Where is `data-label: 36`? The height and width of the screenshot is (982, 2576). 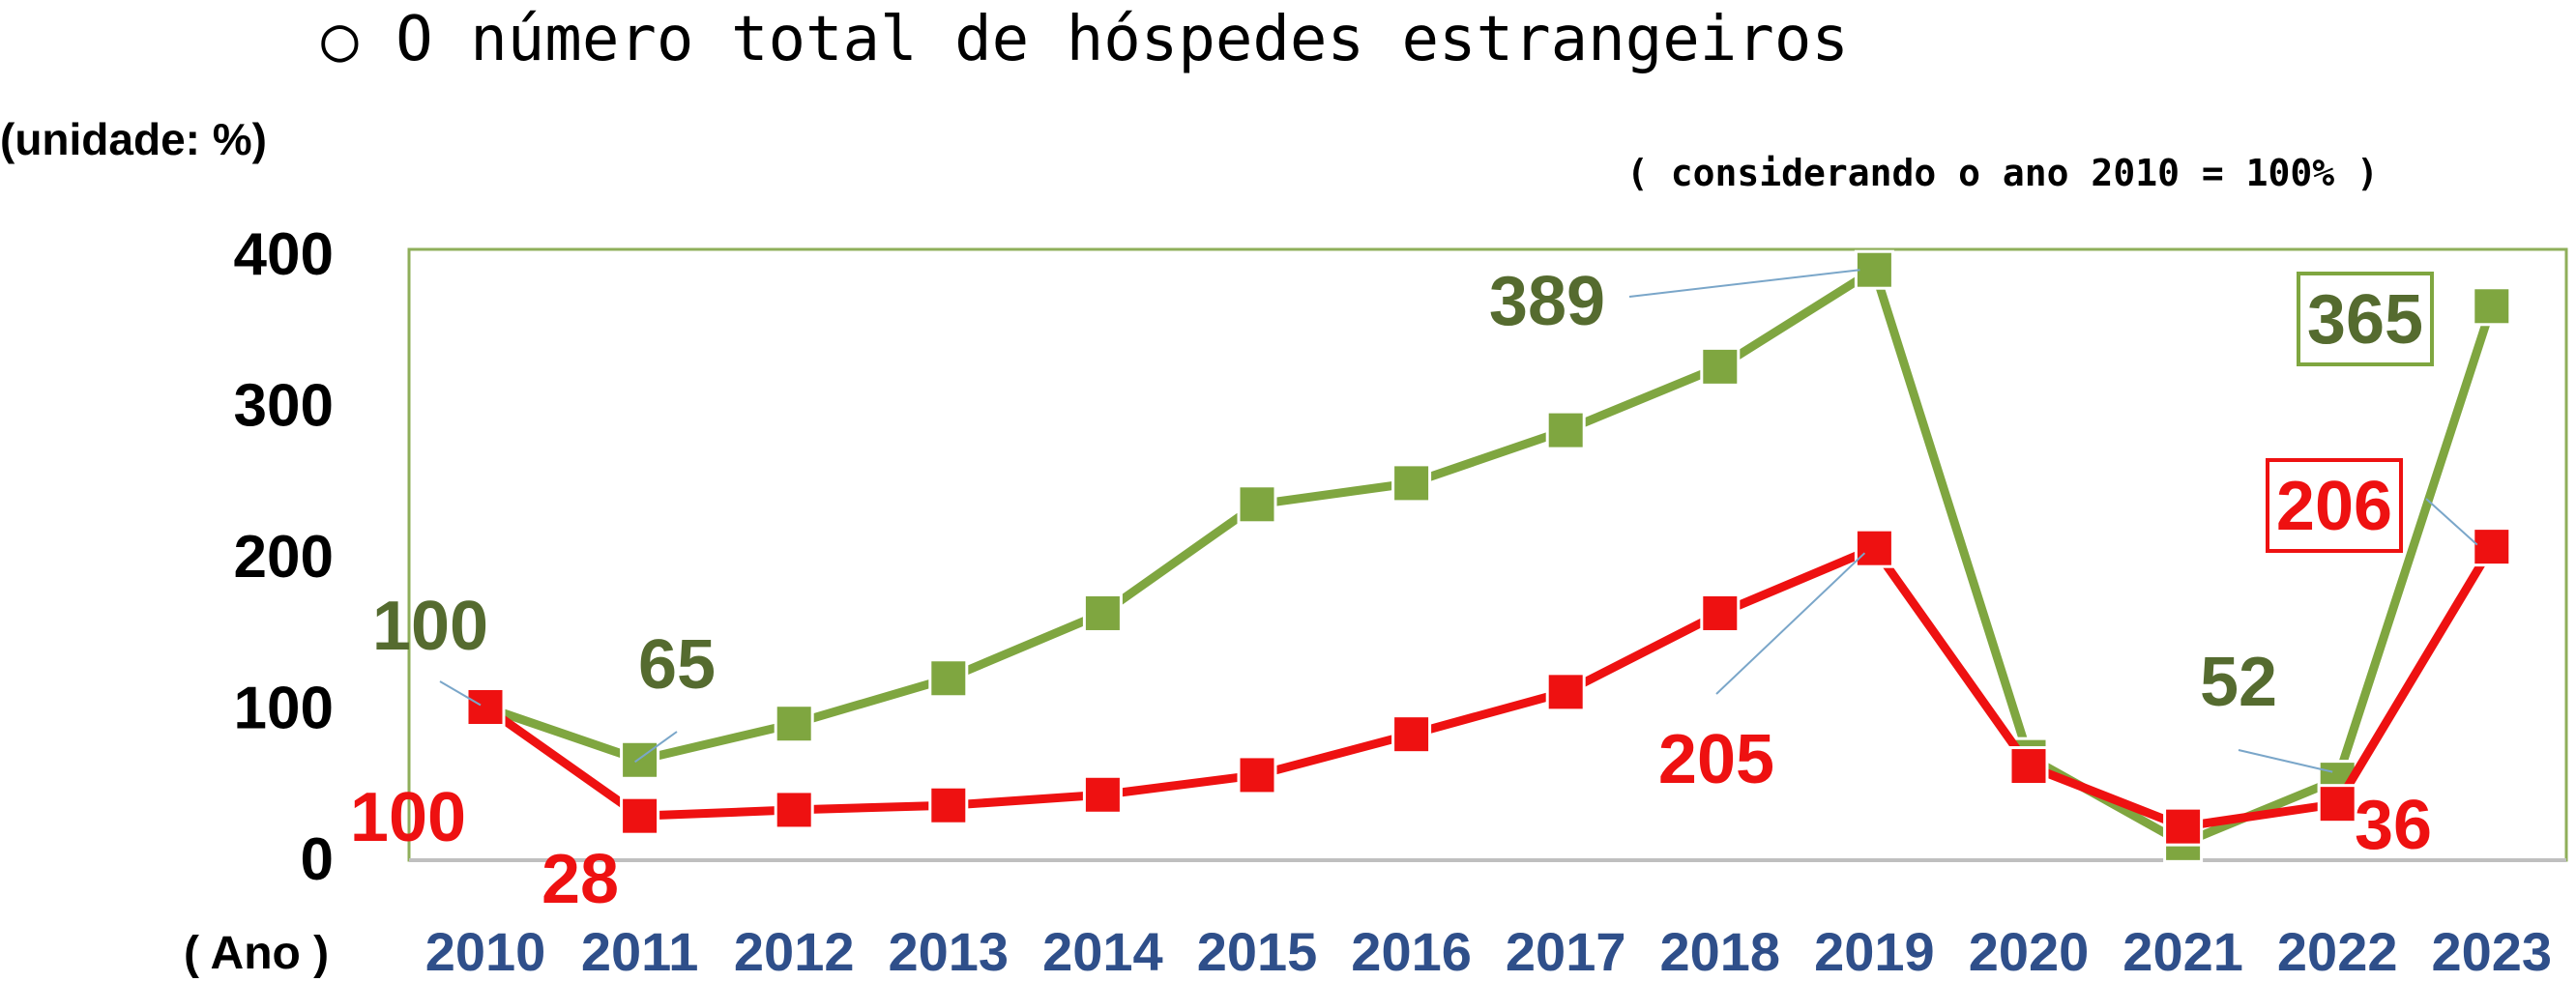 data-label: 36 is located at coordinates (2393, 825).